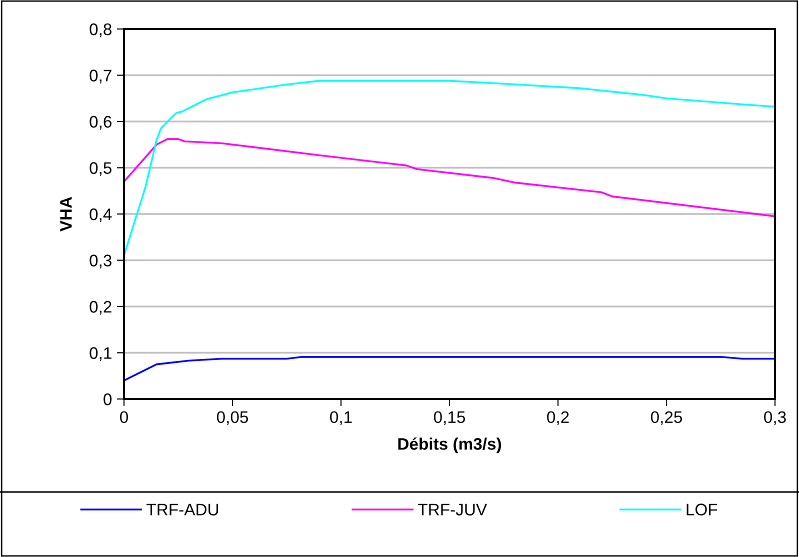 Image resolution: width=799 pixels, height=557 pixels. What do you see at coordinates (101, 123) in the screenshot?
I see `y-tick-label: 0,6` at bounding box center [101, 123].